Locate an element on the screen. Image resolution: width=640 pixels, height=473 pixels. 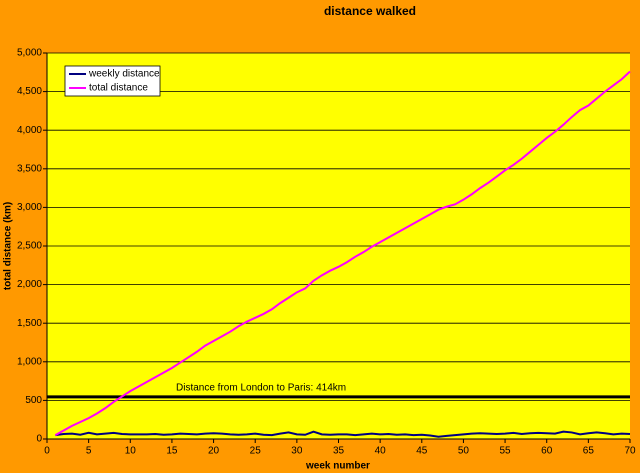
y-tick-label: 5,000 is located at coordinates (29, 53).